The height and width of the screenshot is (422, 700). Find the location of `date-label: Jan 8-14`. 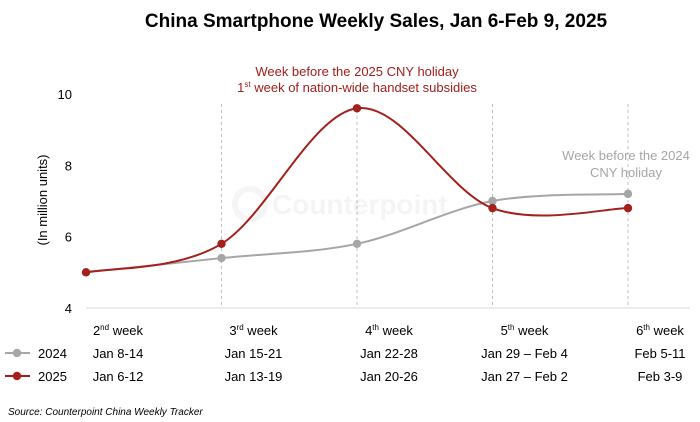

date-label: Jan 8-14 is located at coordinates (118, 353).